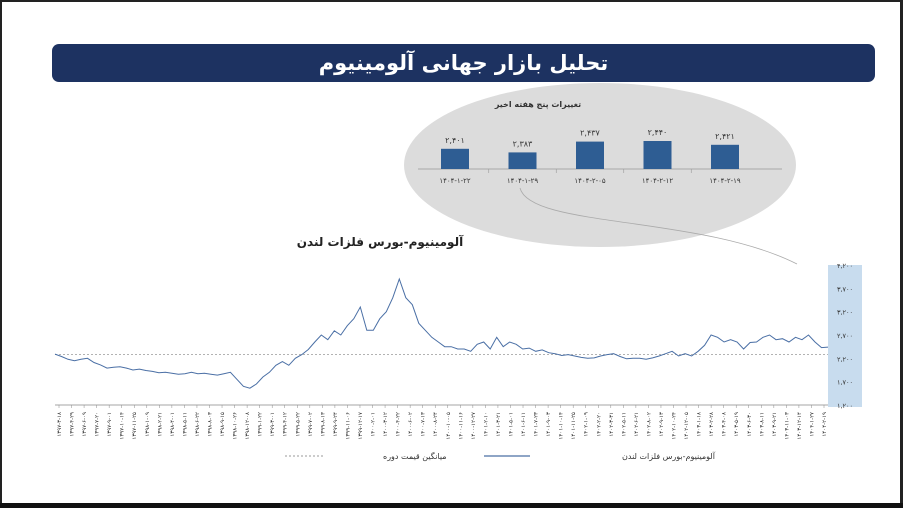 The height and width of the screenshot is (508, 903). I want to click on x-tick-label: ۱۴۰۰-۸-۲۴, so click(436, 424).